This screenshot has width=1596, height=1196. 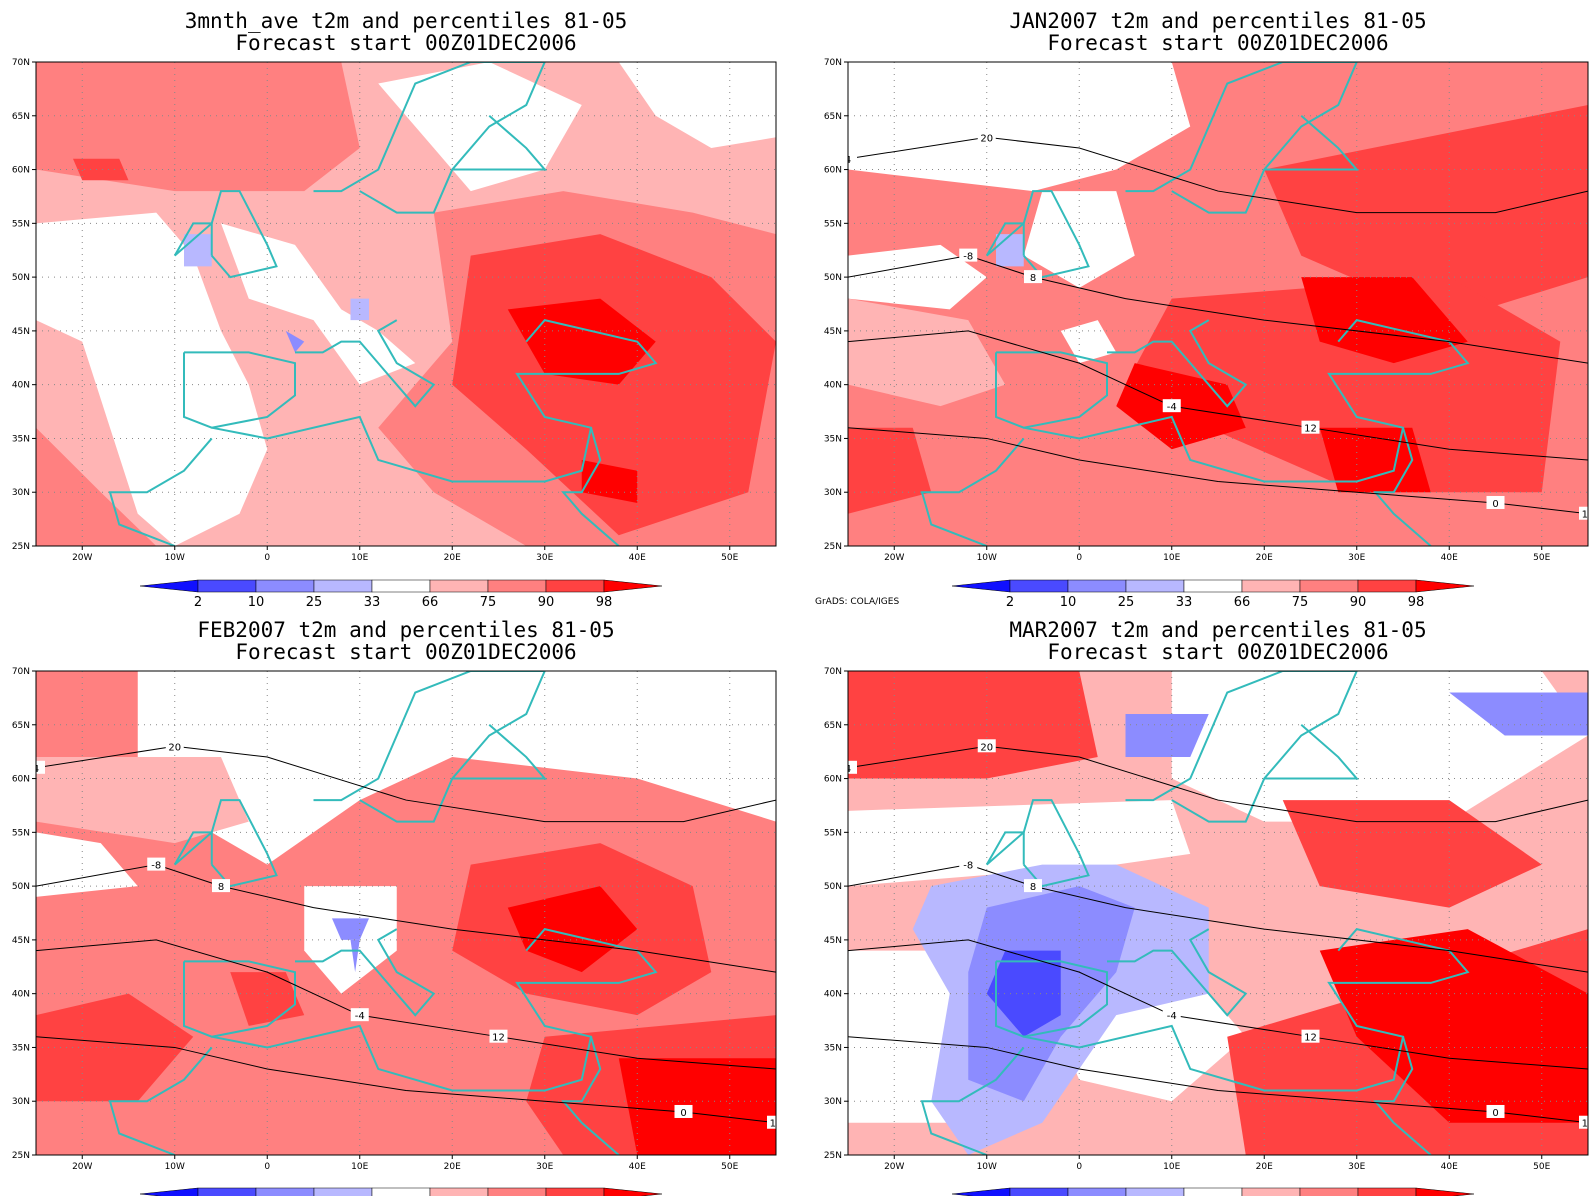 What do you see at coordinates (833, 493) in the screenshot?
I see `lat-tick-label: 30N` at bounding box center [833, 493].